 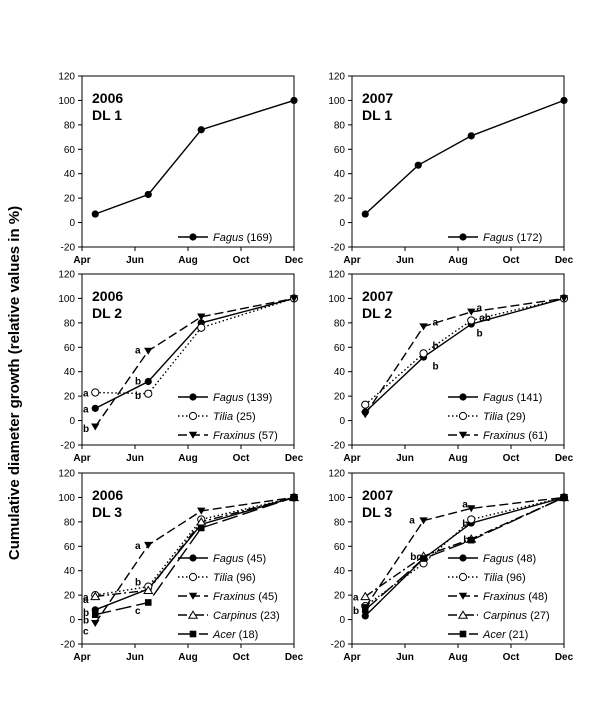 What do you see at coordinates (377, 313) in the screenshot?
I see `panel-dl-label: DL 2` at bounding box center [377, 313].